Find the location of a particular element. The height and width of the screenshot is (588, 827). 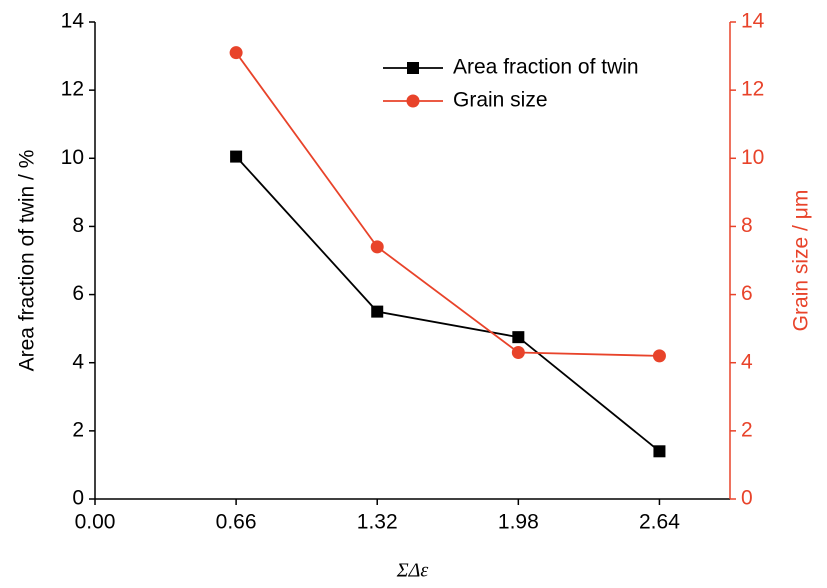

y2-tick-label: 8 is located at coordinates (747, 225).